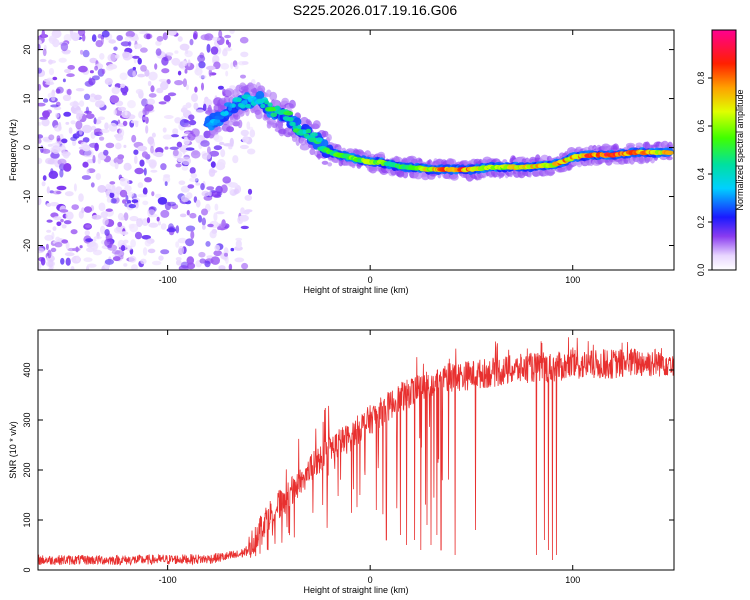 The image size is (750, 600). What do you see at coordinates (701, 126) in the screenshot?
I see `colorbar-tick-label: 0.6` at bounding box center [701, 126].